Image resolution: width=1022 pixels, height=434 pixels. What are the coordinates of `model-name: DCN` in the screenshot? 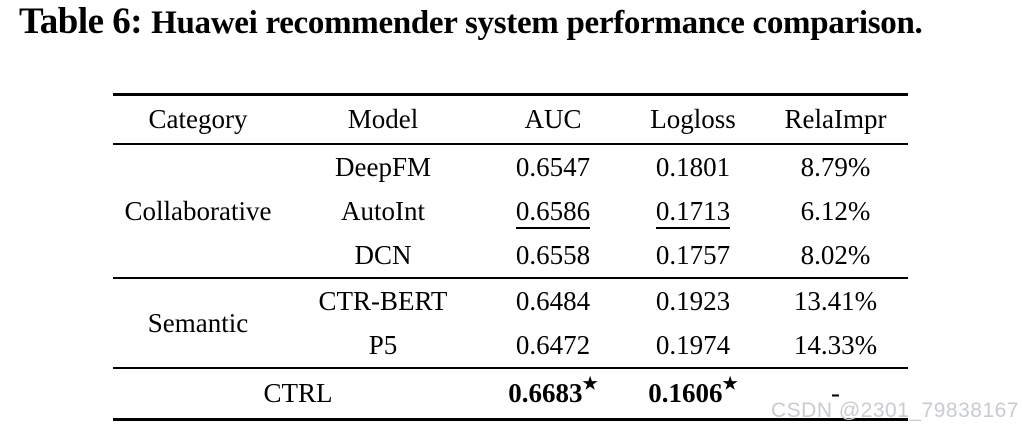 It's located at (383, 254).